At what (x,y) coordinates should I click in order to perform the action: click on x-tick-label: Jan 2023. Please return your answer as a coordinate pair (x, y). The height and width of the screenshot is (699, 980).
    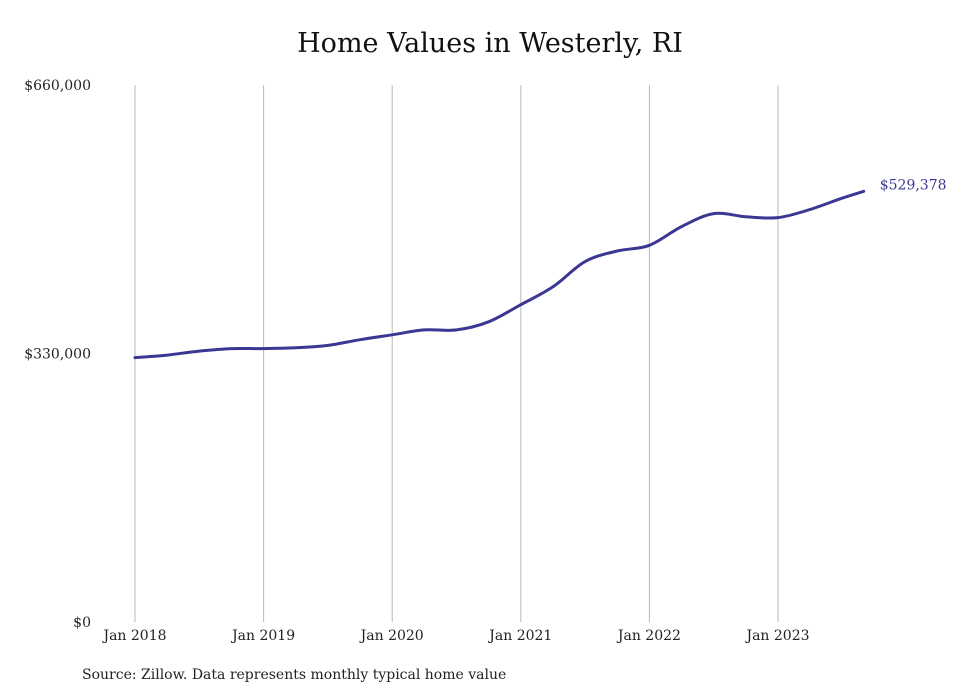
    Looking at the image, I should click on (776, 636).